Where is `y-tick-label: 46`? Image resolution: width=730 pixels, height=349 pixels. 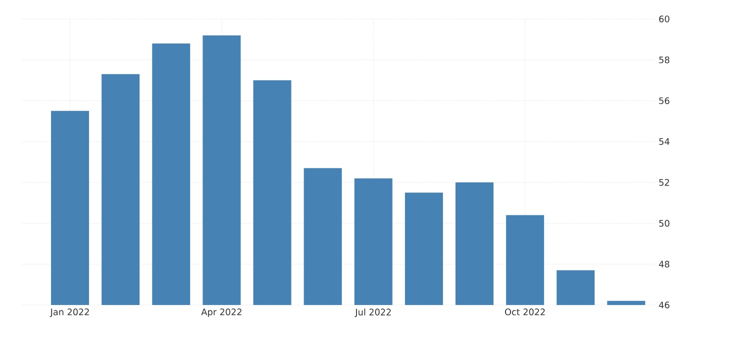 y-tick-label: 46 is located at coordinates (664, 305).